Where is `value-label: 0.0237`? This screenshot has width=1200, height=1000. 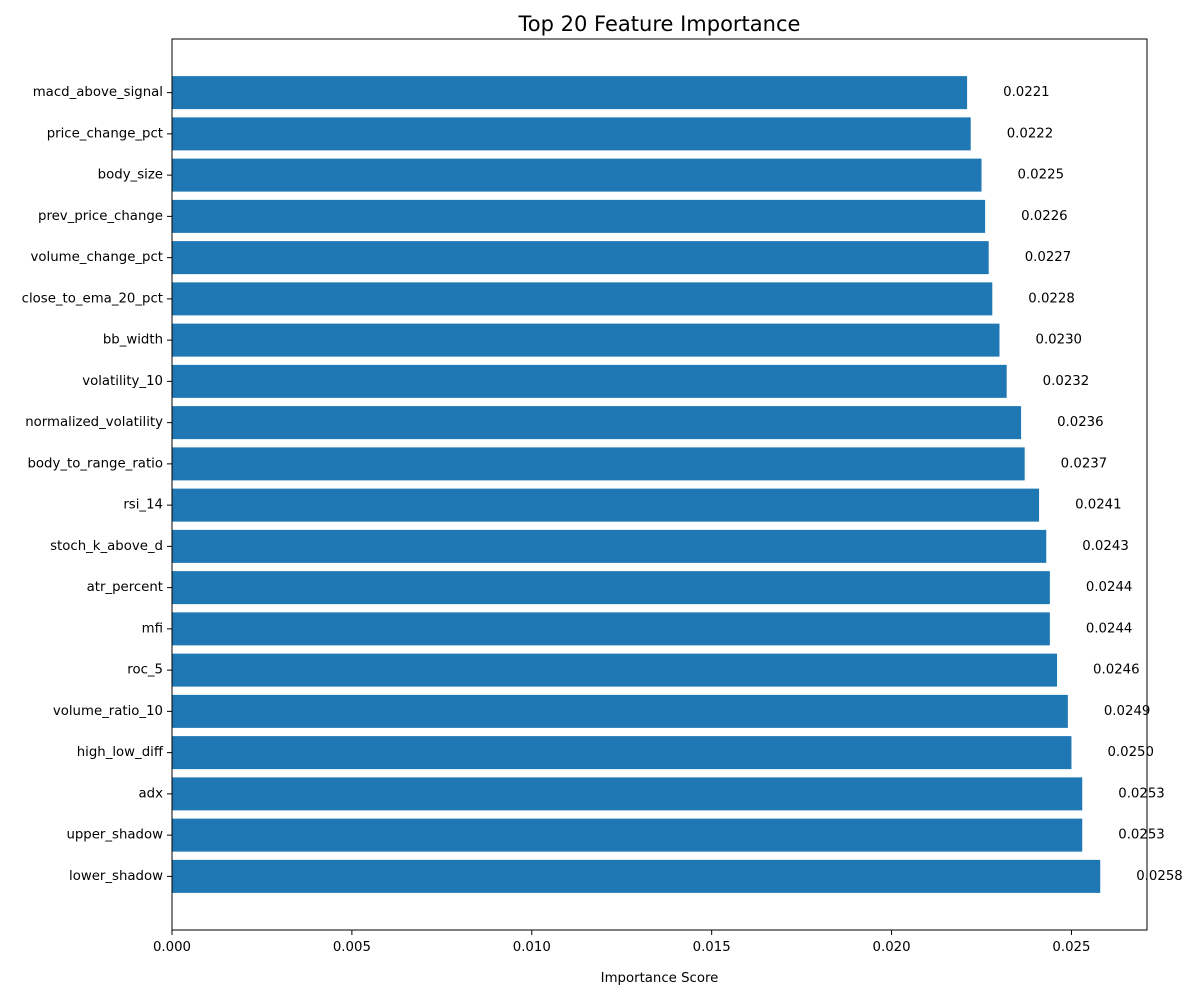 value-label: 0.0237 is located at coordinates (1084, 463).